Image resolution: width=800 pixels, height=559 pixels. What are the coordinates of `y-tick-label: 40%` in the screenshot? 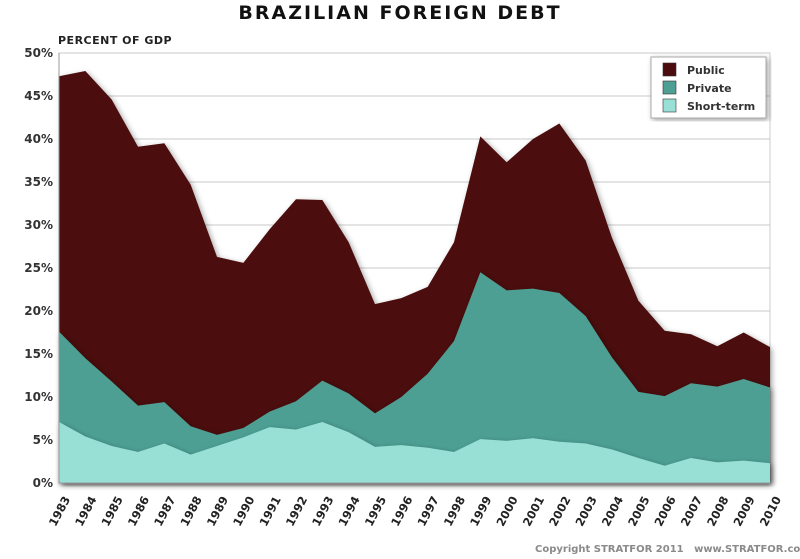 It's located at (38, 139).